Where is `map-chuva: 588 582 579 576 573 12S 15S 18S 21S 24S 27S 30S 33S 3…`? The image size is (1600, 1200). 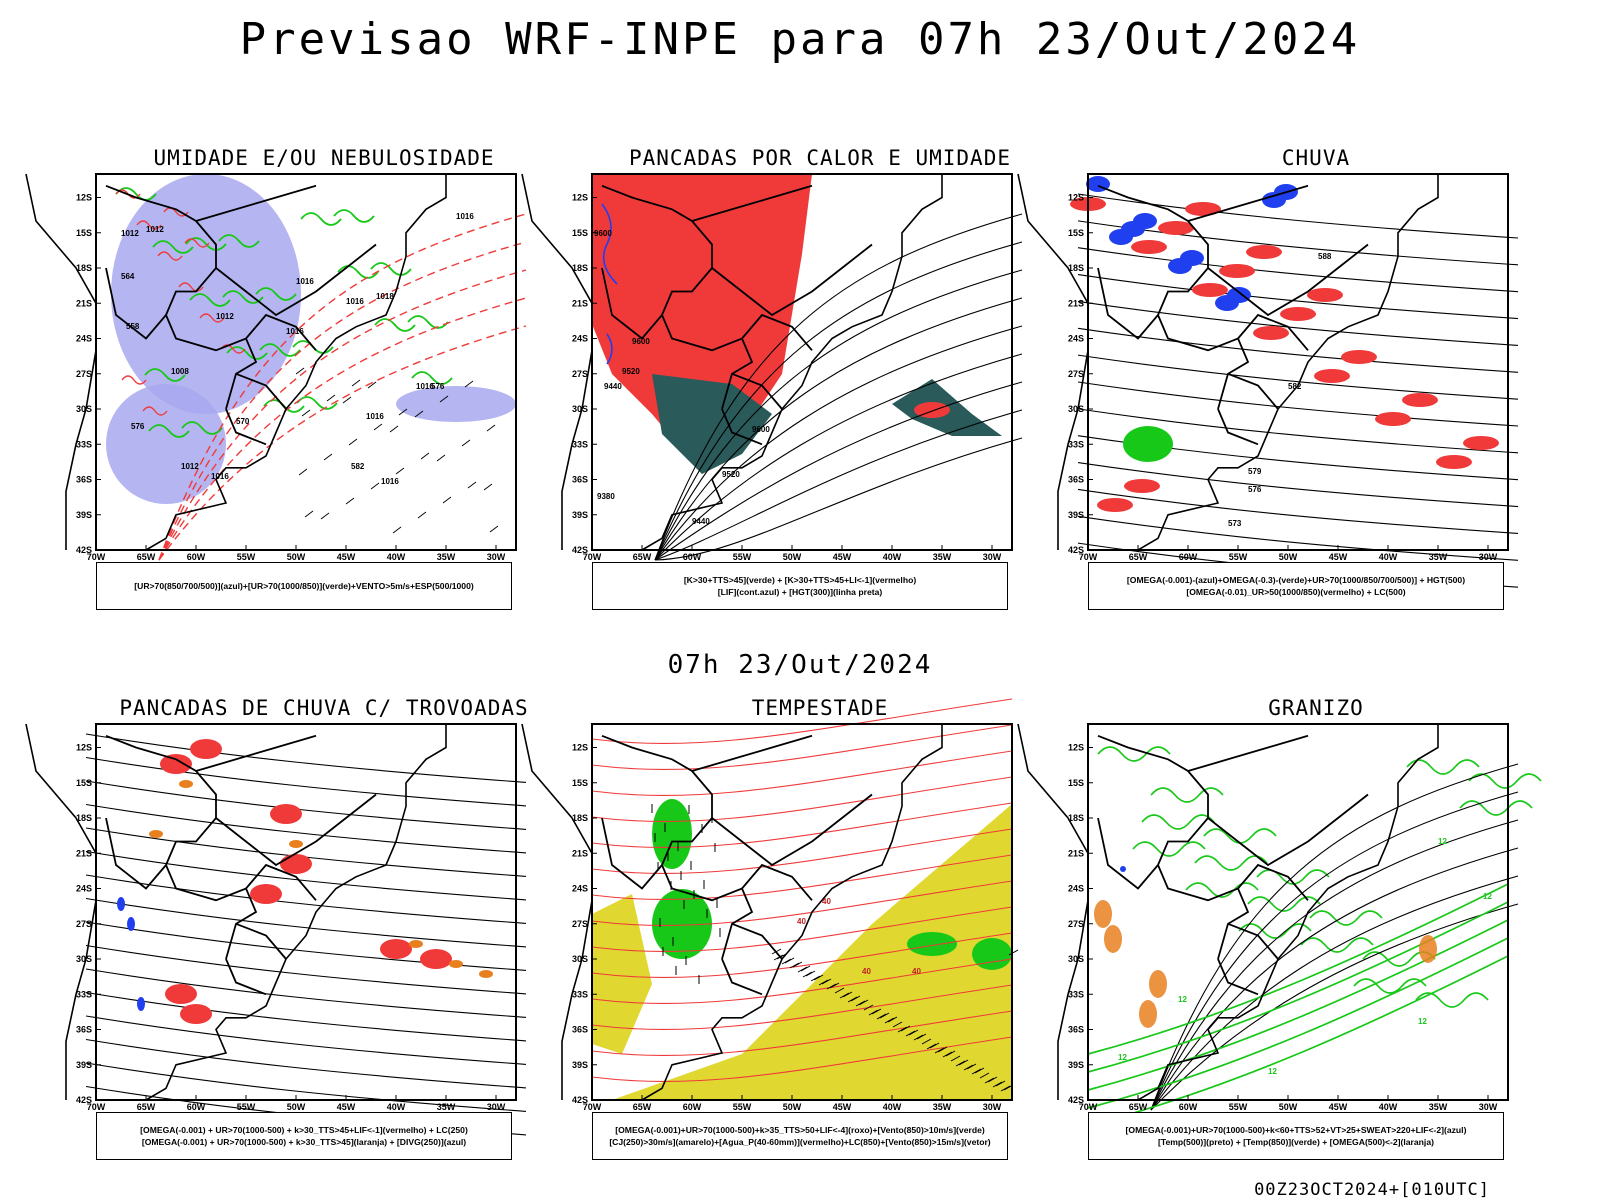
map-chuva: 588 582 579 576 573 12S 15S 18S 21S 24S 27S 30S 33S 3… is located at coordinates (1268, 380).